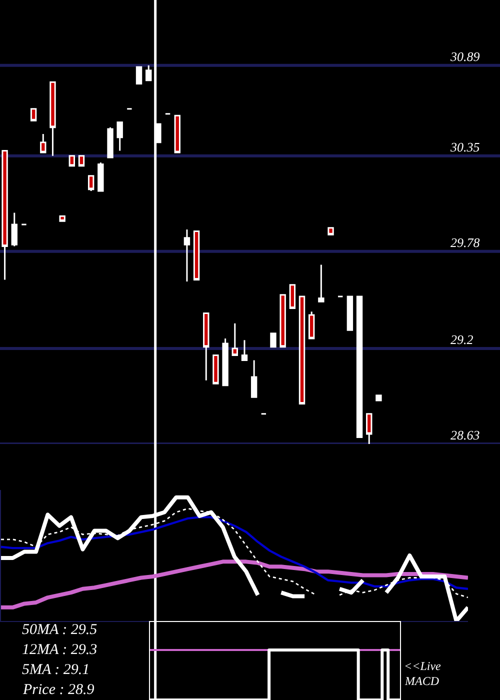 This screenshot has height=700, width=500. What do you see at coordinates (56, 670) in the screenshot?
I see `text: 5MA : 29.1` at bounding box center [56, 670].